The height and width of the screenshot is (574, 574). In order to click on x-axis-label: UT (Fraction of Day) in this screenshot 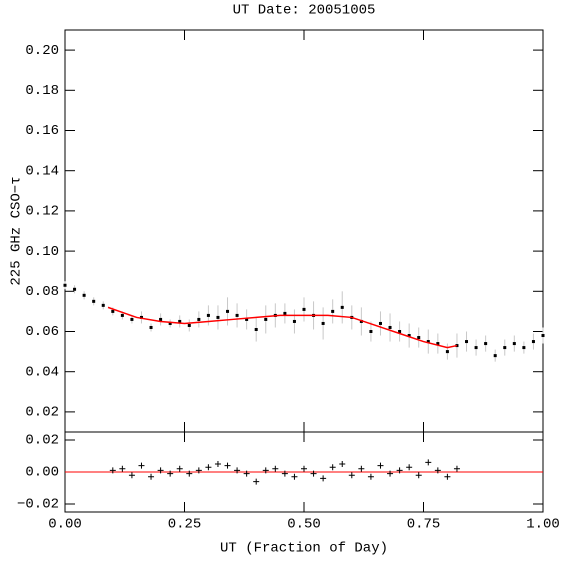, I will do `click(304, 549)`.